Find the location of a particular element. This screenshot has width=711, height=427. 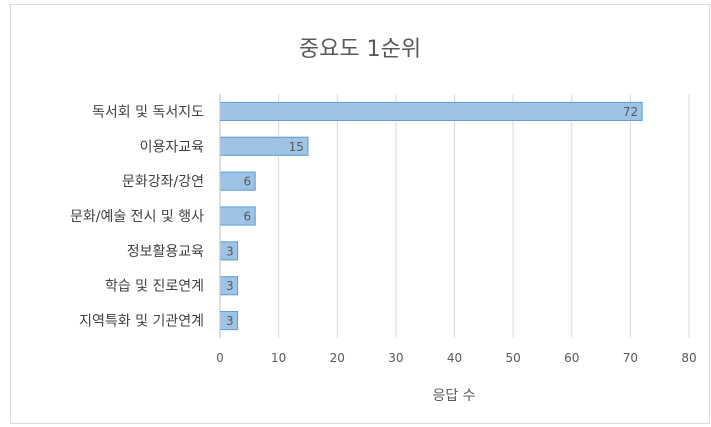

x-tick-label: 10 is located at coordinates (278, 358).